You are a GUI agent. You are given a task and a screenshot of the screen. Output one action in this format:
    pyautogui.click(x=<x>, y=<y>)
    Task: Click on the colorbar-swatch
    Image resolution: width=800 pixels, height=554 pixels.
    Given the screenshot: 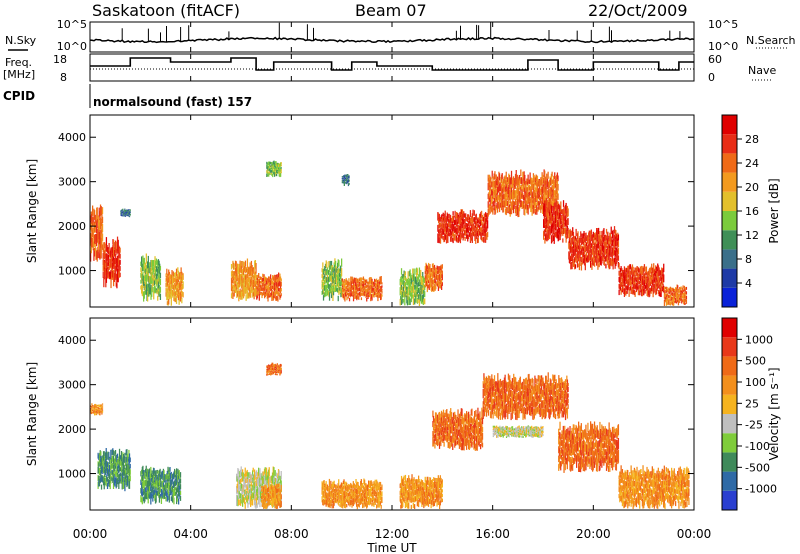 What is the action you would take?
    pyautogui.click(x=729, y=182)
    